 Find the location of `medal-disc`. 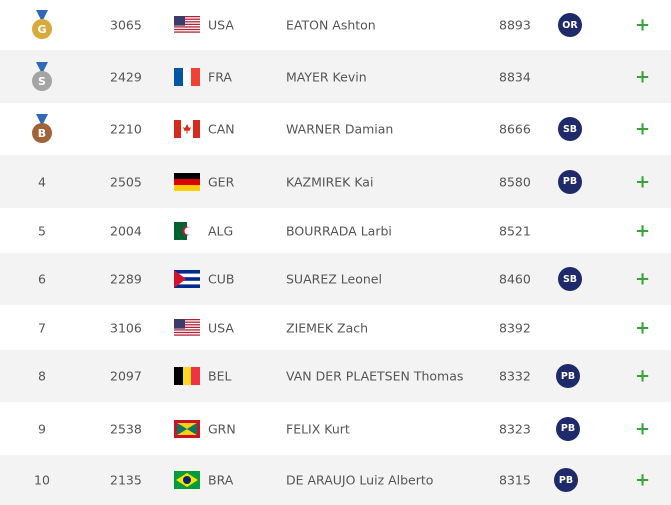

medal-disc is located at coordinates (42, 80).